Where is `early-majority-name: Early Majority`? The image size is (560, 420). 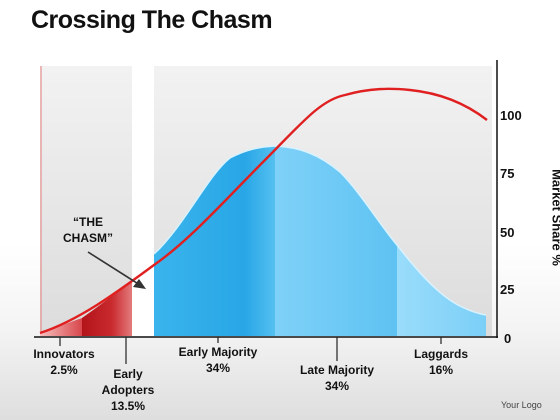 early-majority-name: Early Majority is located at coordinates (218, 352).